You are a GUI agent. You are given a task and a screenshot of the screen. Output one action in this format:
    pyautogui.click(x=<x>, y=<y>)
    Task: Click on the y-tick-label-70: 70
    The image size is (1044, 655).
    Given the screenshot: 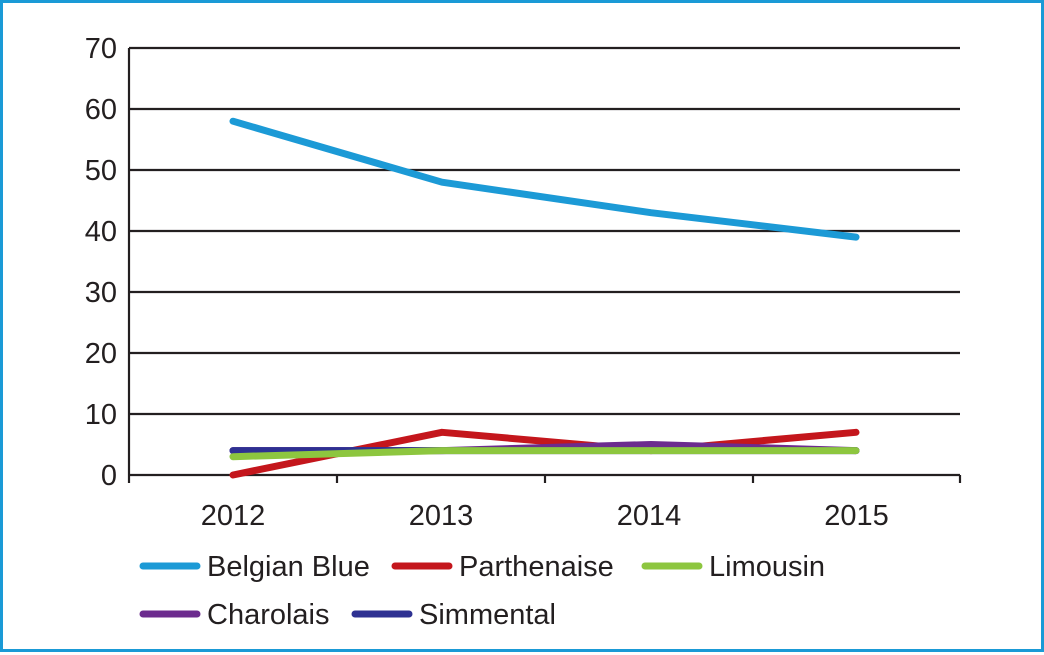 What is the action you would take?
    pyautogui.click(x=101, y=49)
    